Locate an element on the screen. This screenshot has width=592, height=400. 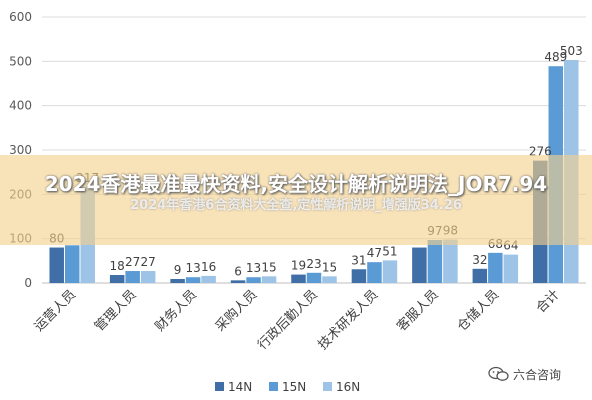
bar-value-label: 32 is located at coordinates (479, 260).